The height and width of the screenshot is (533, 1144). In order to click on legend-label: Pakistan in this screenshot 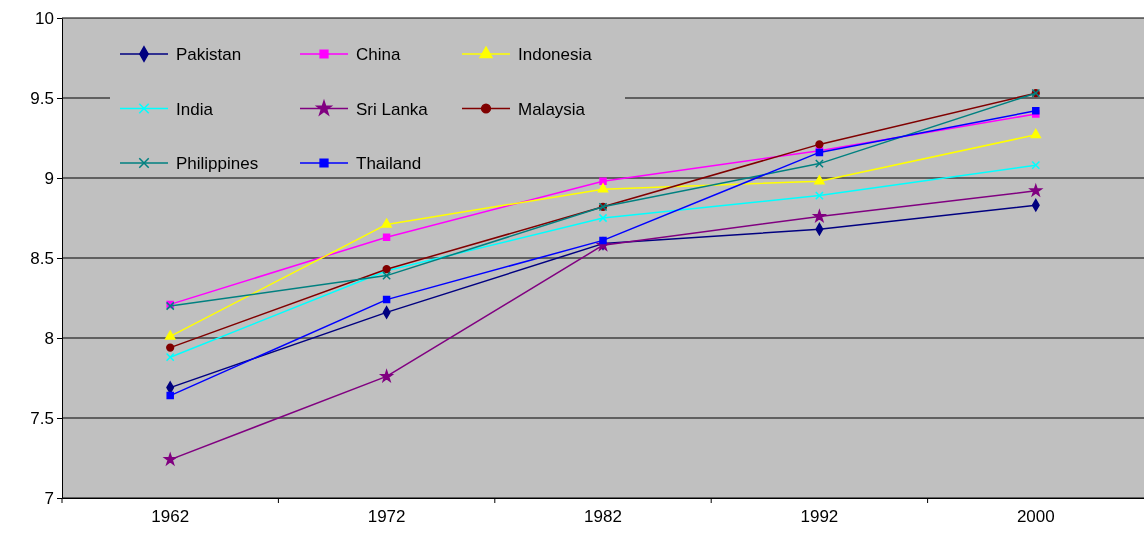, I will do `click(209, 54)`.